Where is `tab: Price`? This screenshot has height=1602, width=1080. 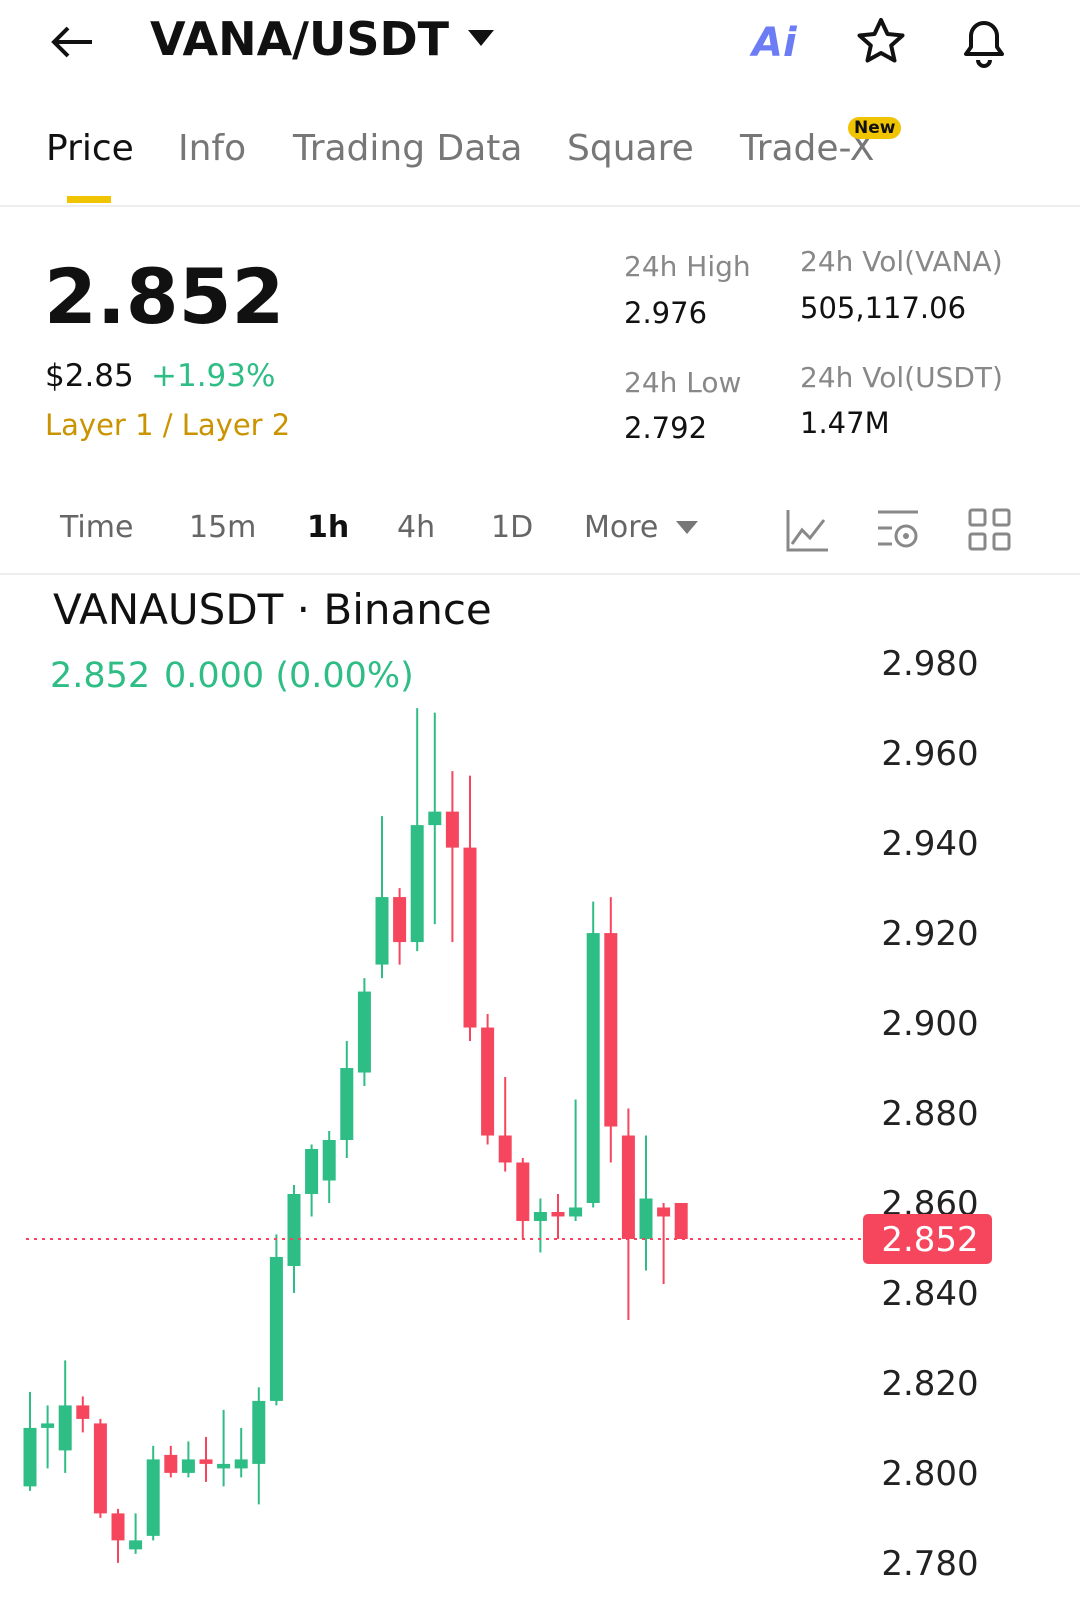 tab: Price is located at coordinates (90, 148).